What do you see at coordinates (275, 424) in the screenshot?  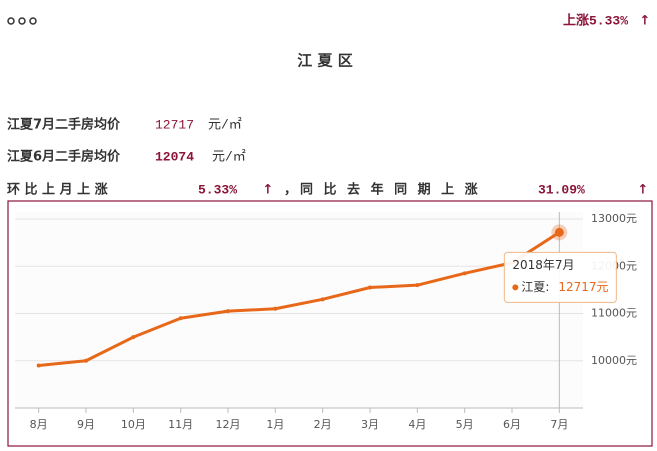 I see `x-tick-label: 1月` at bounding box center [275, 424].